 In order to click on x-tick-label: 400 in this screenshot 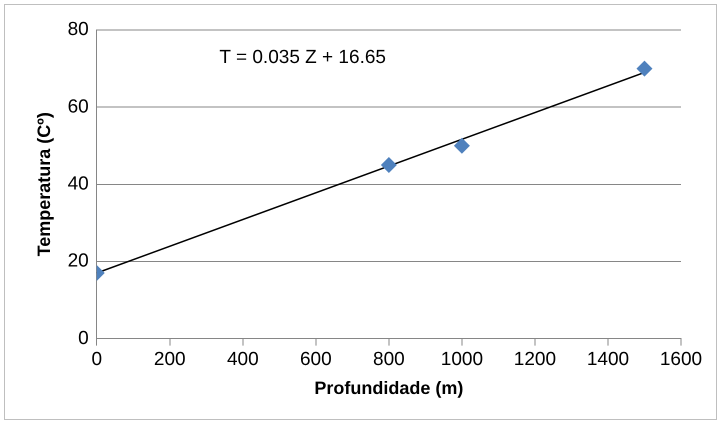, I will do `click(242, 359)`.